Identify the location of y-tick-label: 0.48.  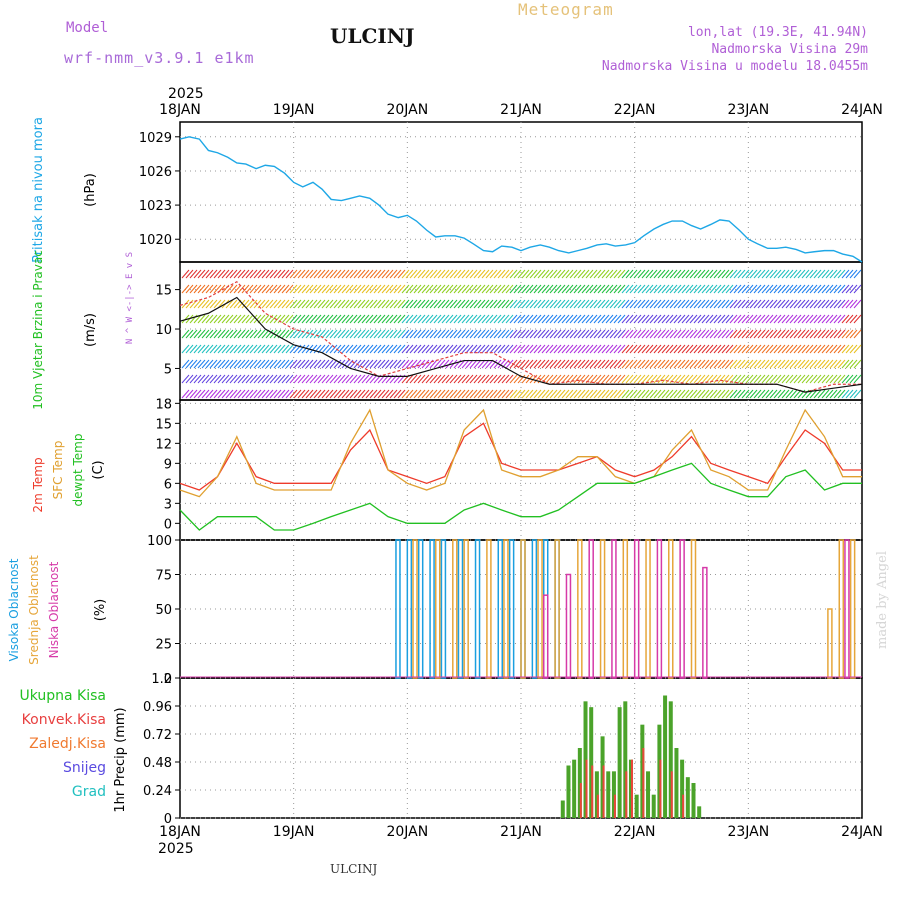
(157, 763).